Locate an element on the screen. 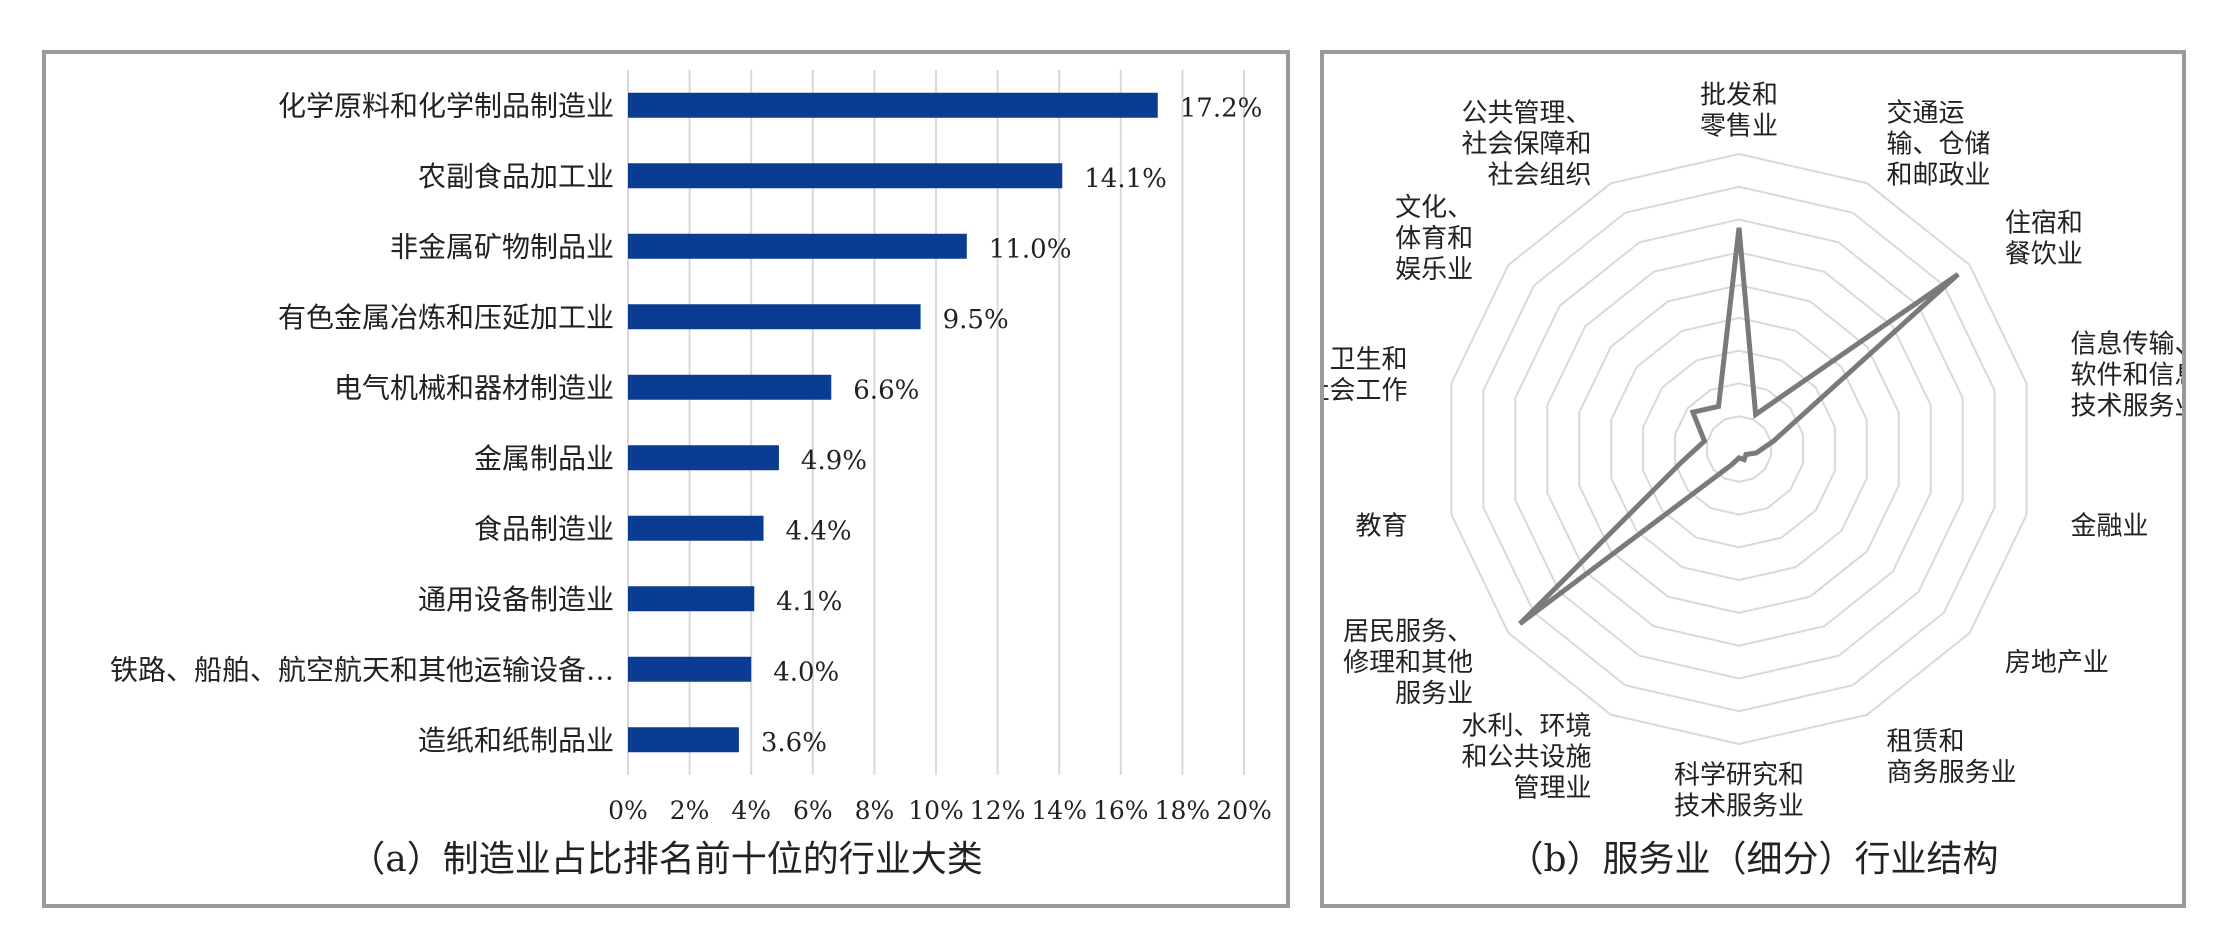 This screenshot has width=2224, height=938. radar-axis-label-line: 科学研究和 is located at coordinates (1739, 776).